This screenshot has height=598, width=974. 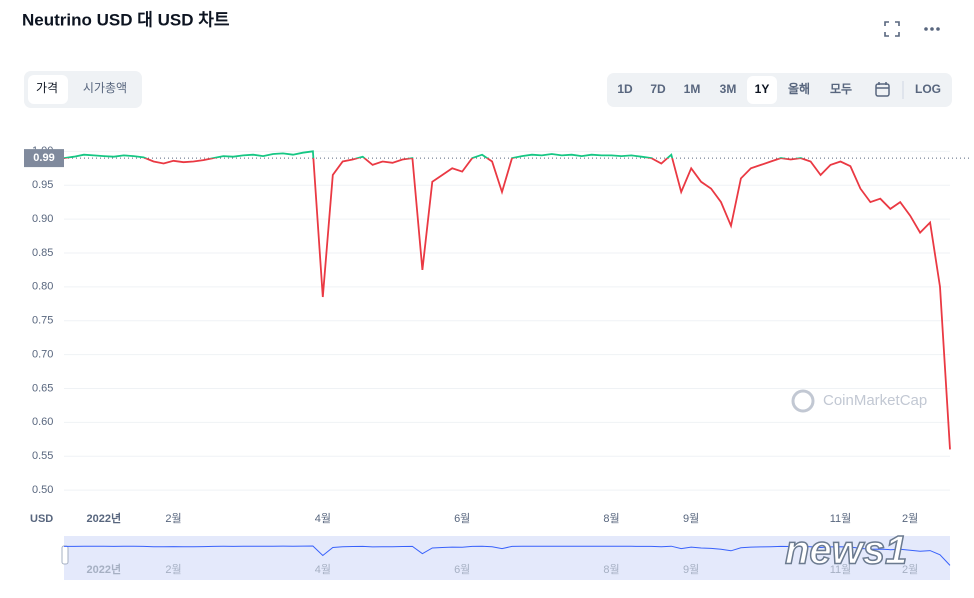 I want to click on y-tick-label: 0.60, so click(x=42, y=422).